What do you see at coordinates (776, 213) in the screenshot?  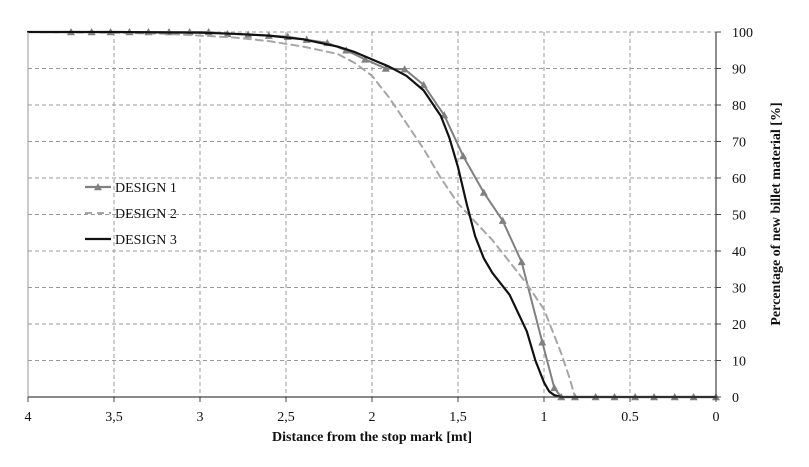 I see `y-axis-title: Percentage of new billet material [%]` at bounding box center [776, 213].